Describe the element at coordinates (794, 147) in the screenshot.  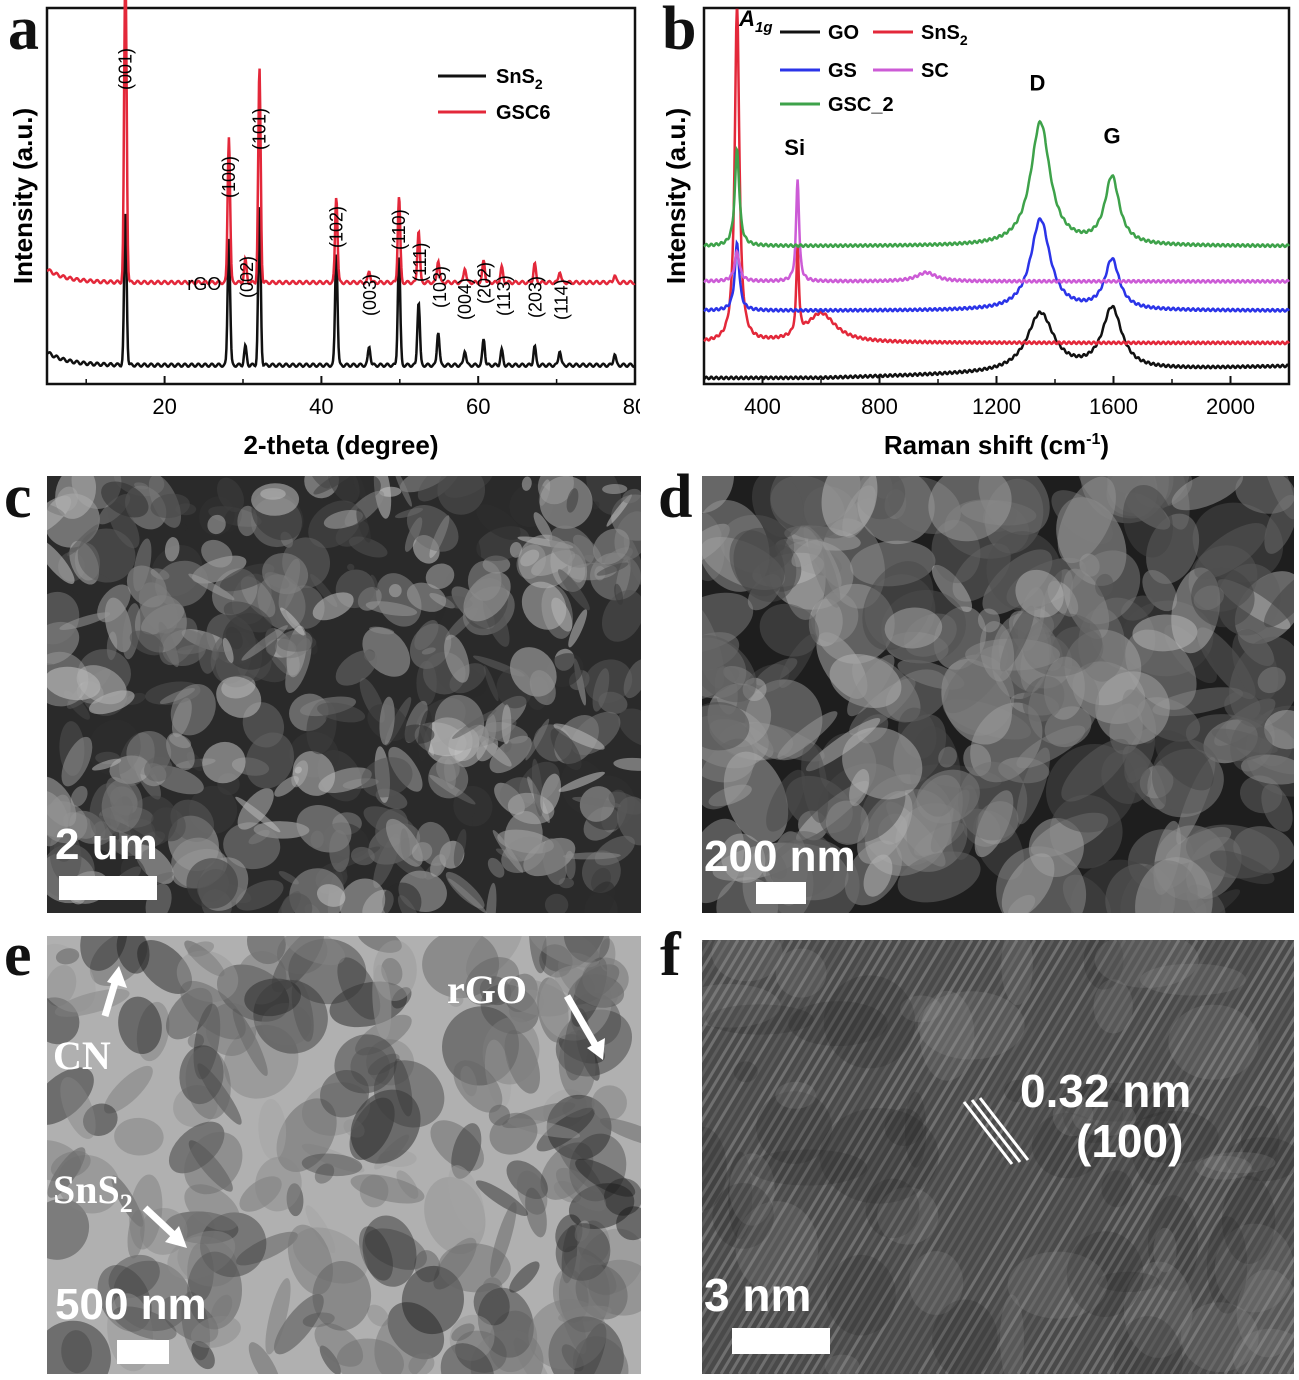
I see `peak-annotation: Si` at that location.